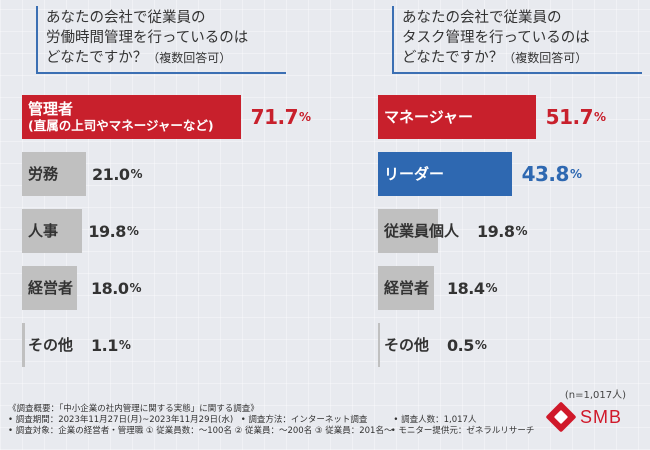 This screenshot has width=650, height=450. What do you see at coordinates (162, 231) in the screenshot?
I see `bar-row: 人事 19.8%` at bounding box center [162, 231].